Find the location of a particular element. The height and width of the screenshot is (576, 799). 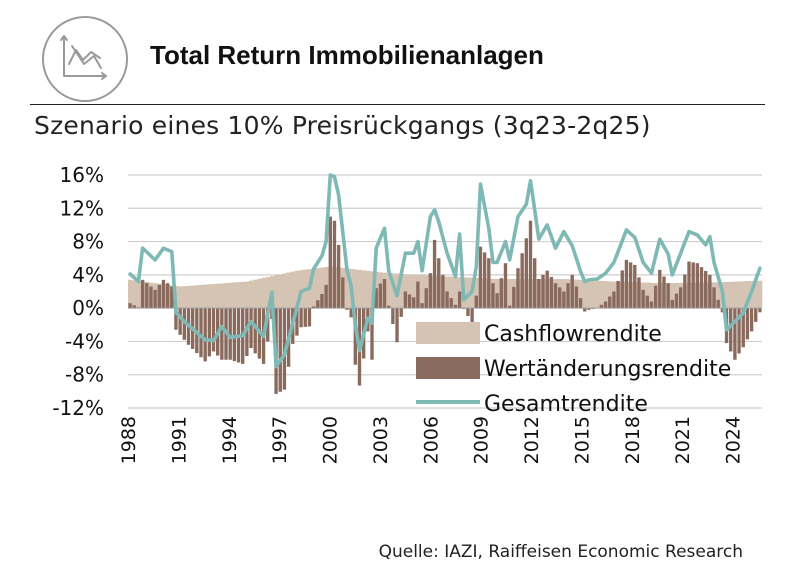

chart-logo is located at coordinates (85, 59).